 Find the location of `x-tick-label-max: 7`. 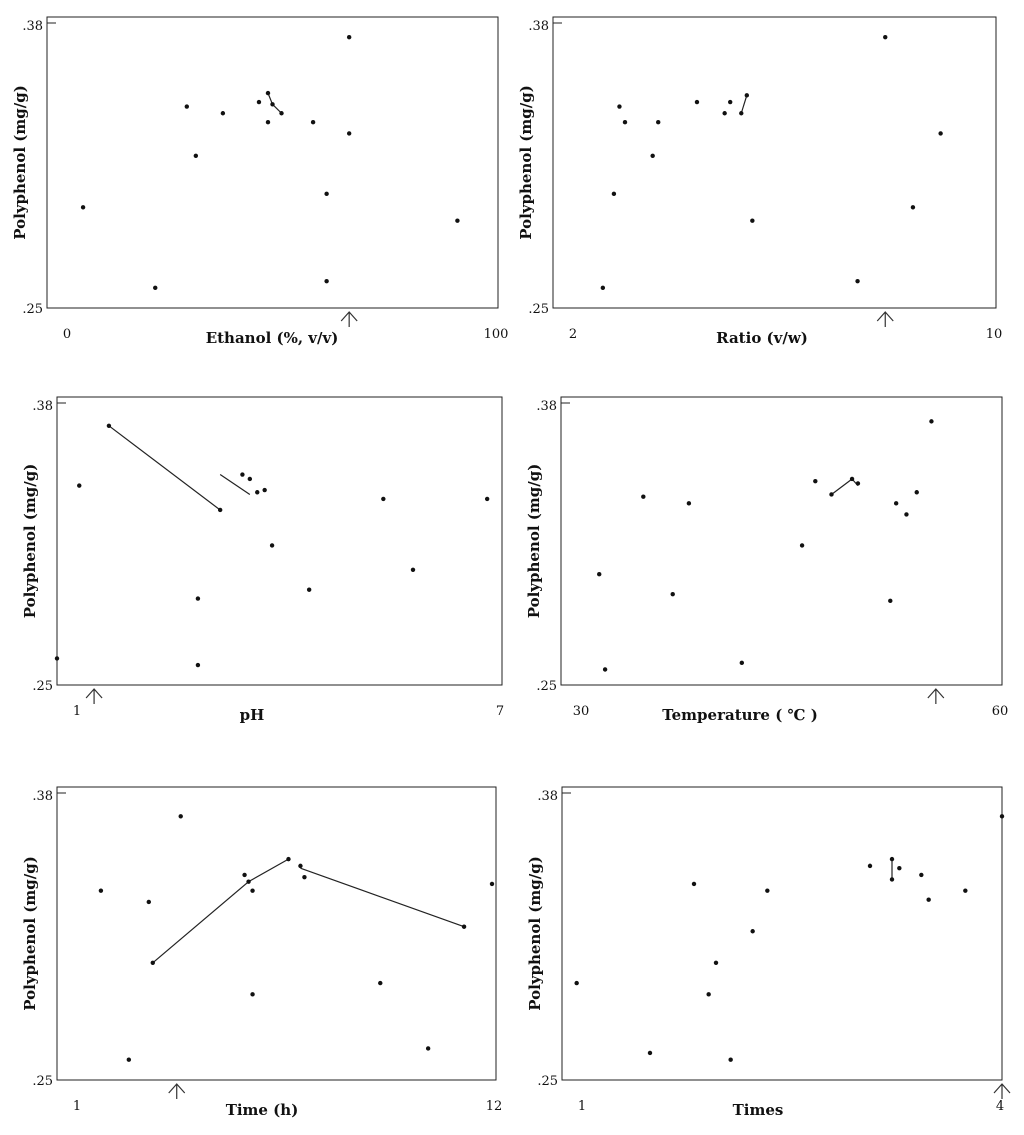

x-tick-label-max: 7 is located at coordinates (500, 711).